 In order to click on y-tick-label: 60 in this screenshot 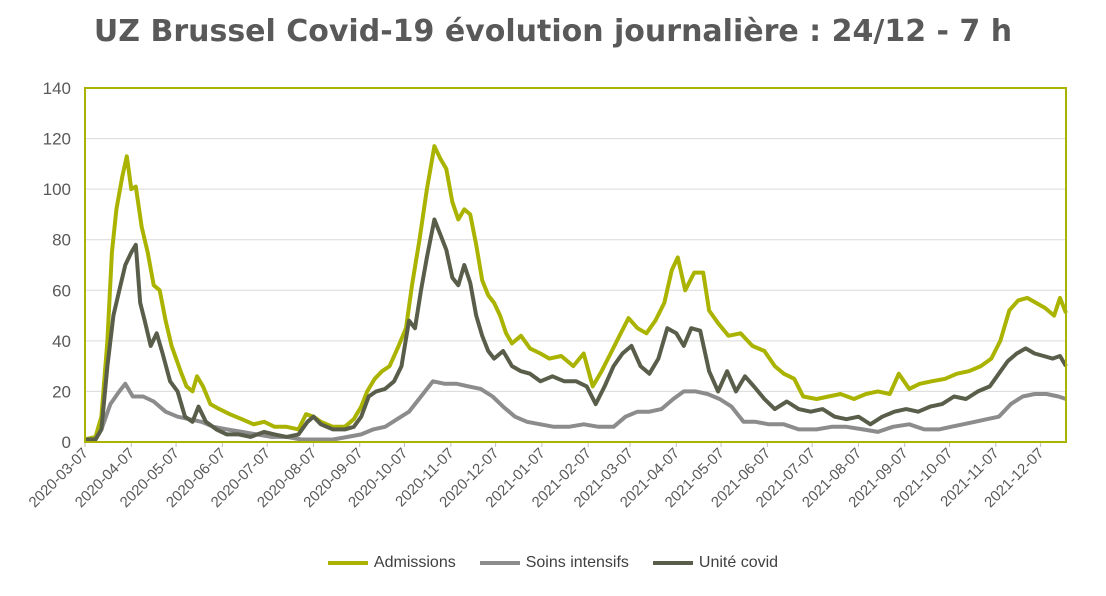, I will do `click(61, 290)`.